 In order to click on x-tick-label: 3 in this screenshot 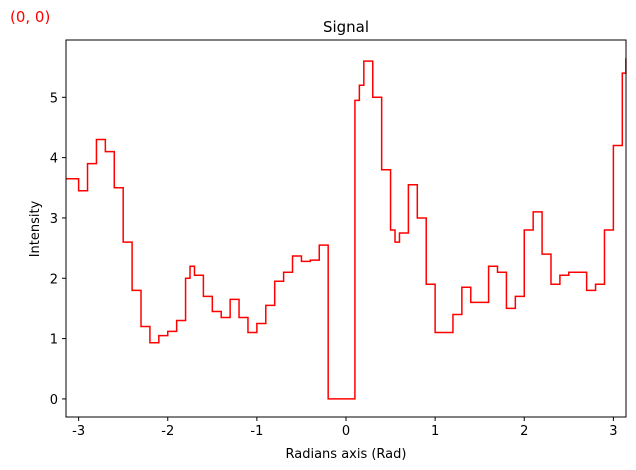, I will do `click(613, 431)`.